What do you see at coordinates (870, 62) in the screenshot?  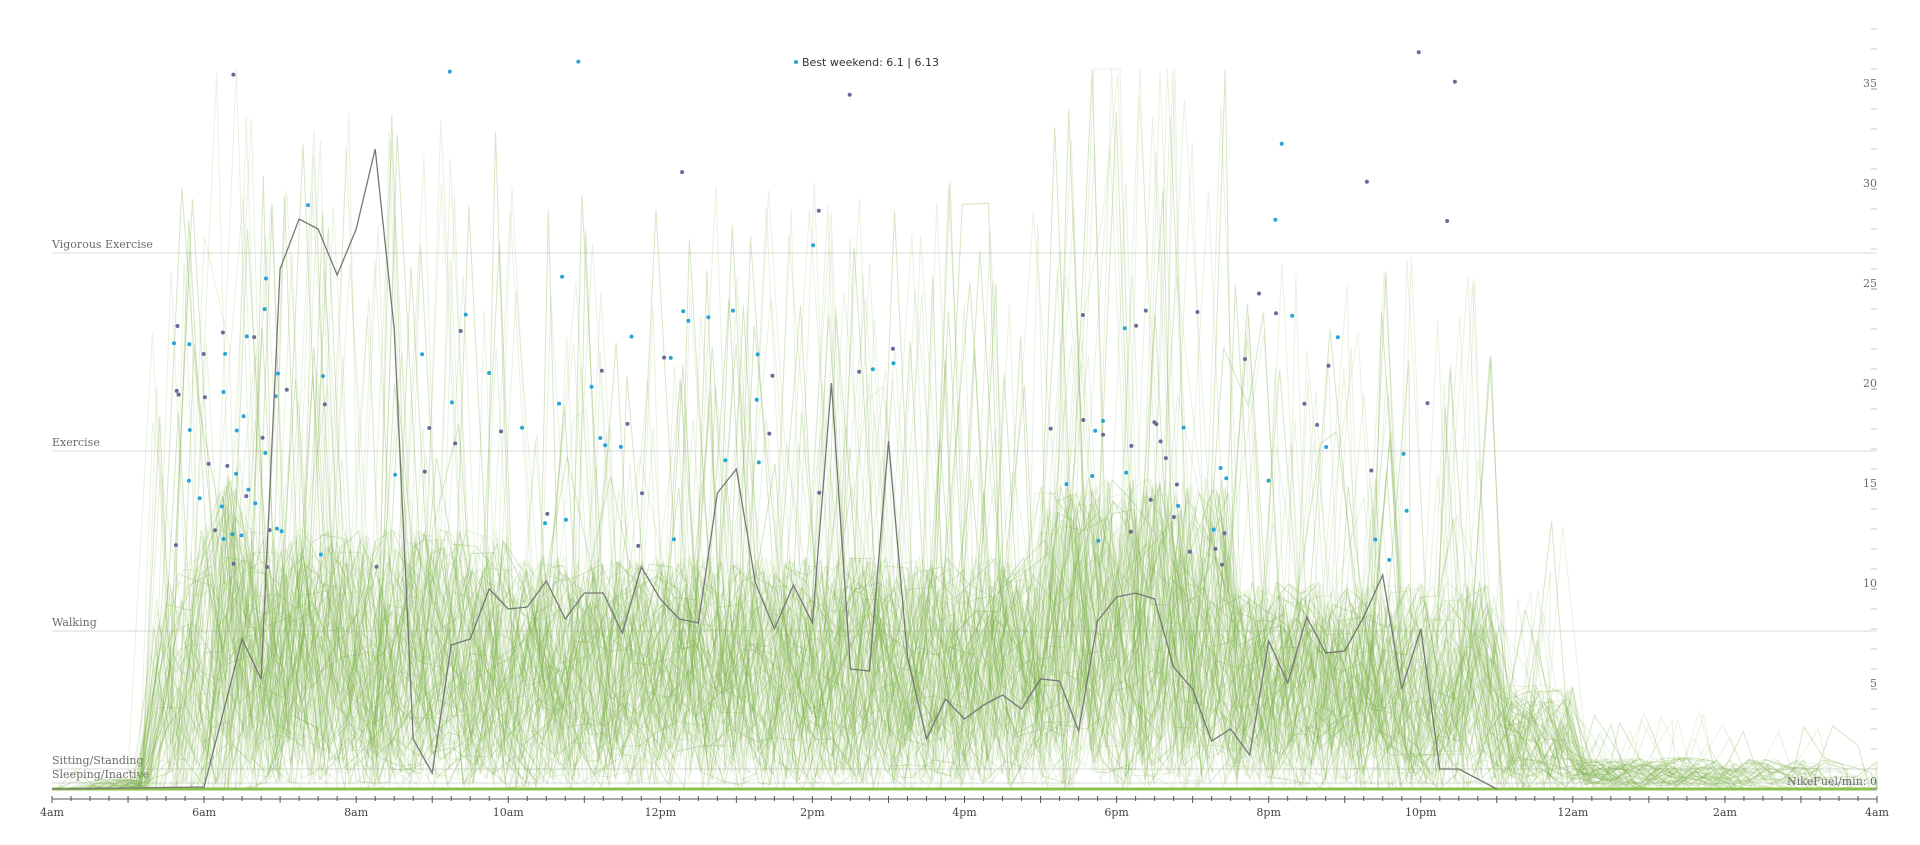 I see `annotation-text: Best weekend: 6.1 | 6.13` at bounding box center [870, 62].